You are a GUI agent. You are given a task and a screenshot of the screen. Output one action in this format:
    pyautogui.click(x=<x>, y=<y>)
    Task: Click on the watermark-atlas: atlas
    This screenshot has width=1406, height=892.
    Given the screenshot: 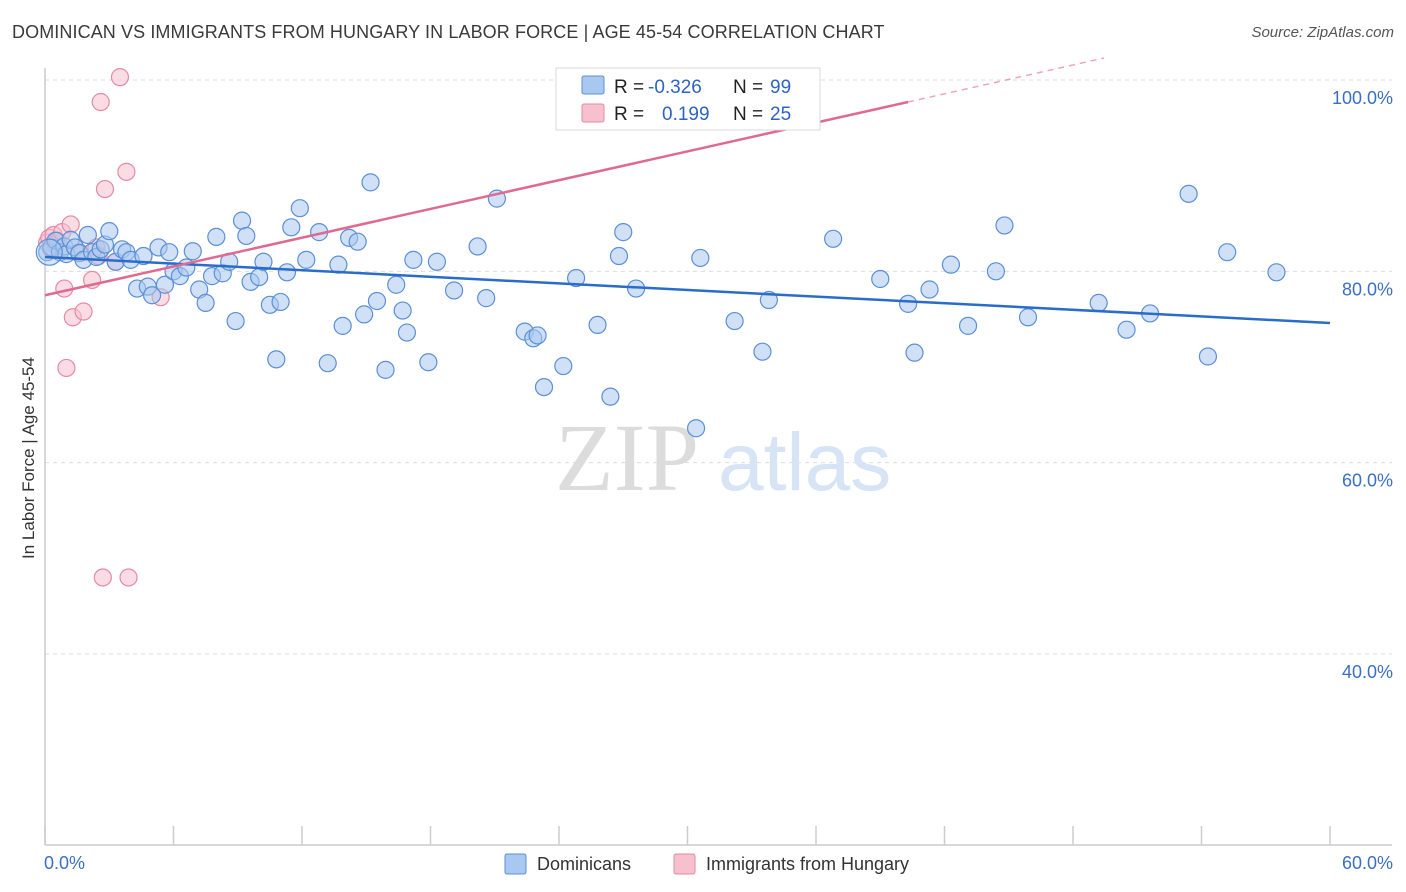 What is the action you would take?
    pyautogui.click(x=804, y=462)
    